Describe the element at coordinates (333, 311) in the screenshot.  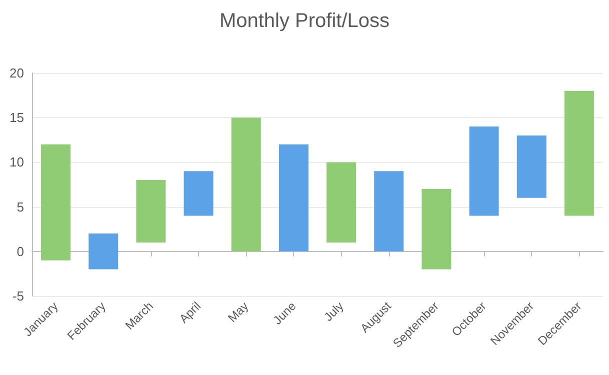
I see `x-tick-label: July` at that location.